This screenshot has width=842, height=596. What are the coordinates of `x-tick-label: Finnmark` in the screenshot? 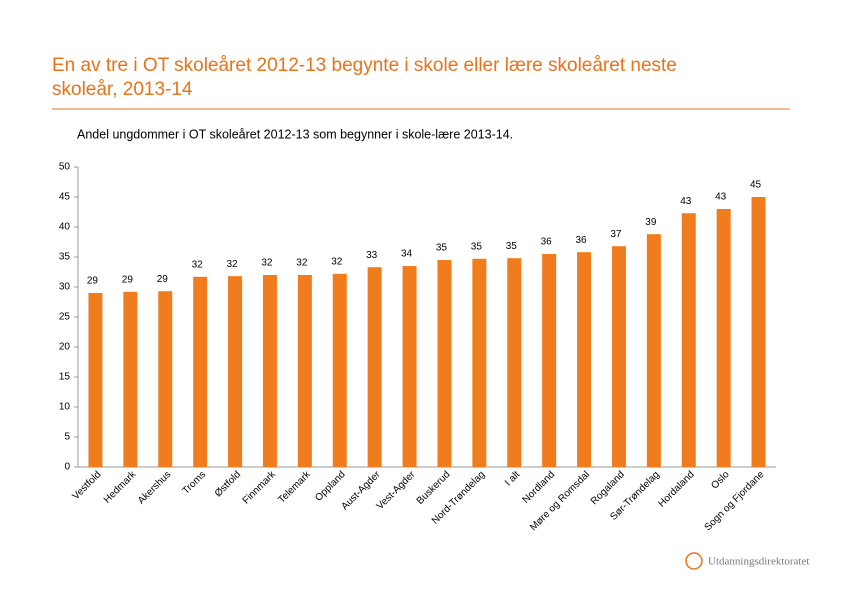 It's located at (260, 488).